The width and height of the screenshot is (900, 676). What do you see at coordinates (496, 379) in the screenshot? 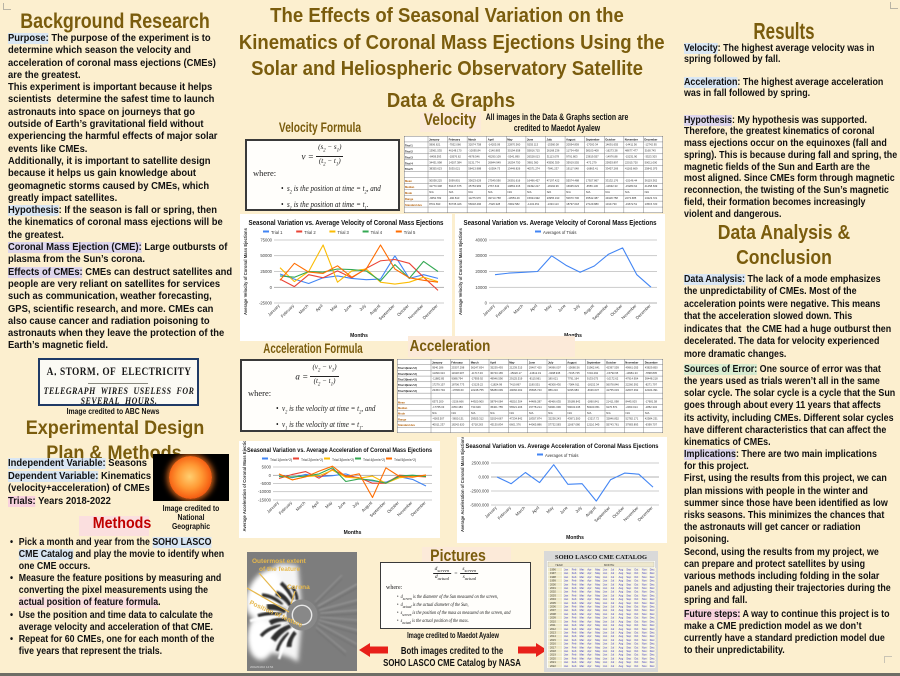
I see `svg-text: 49946.590` at bounding box center [496, 379].